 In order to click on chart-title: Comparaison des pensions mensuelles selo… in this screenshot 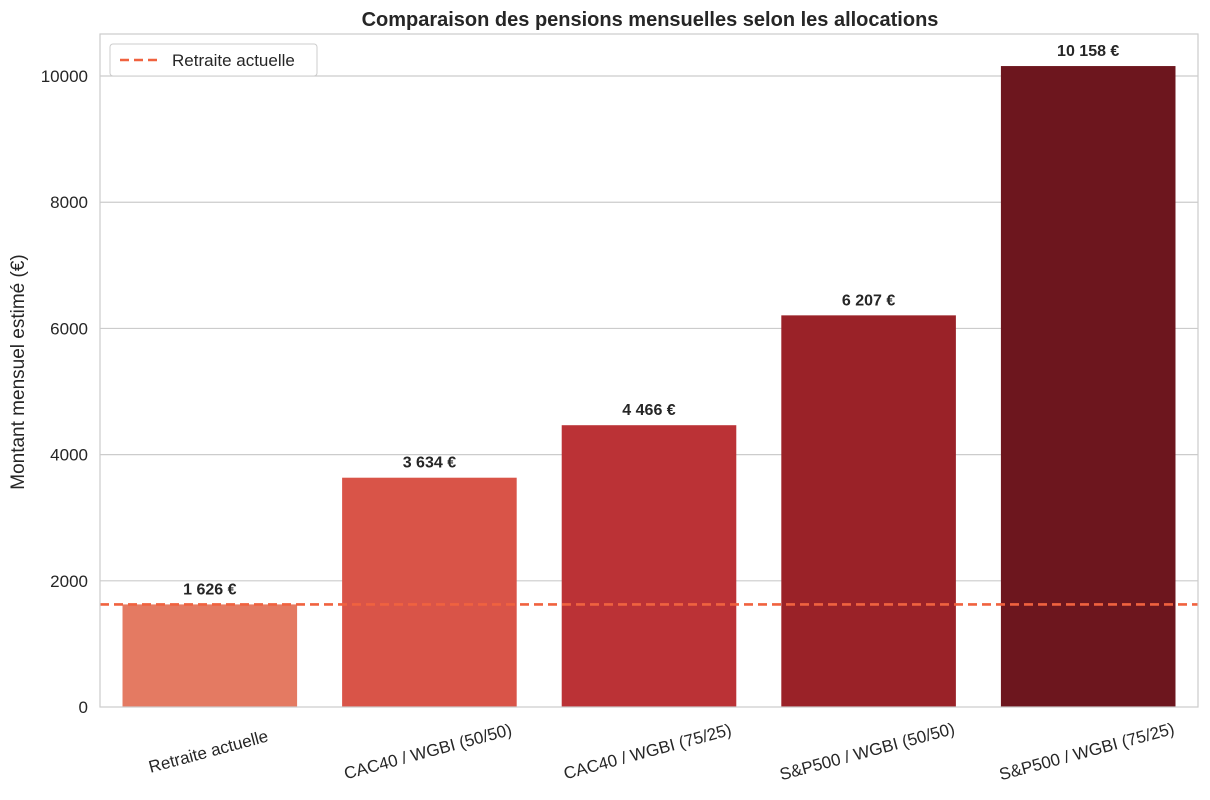, I will do `click(650, 20)`.